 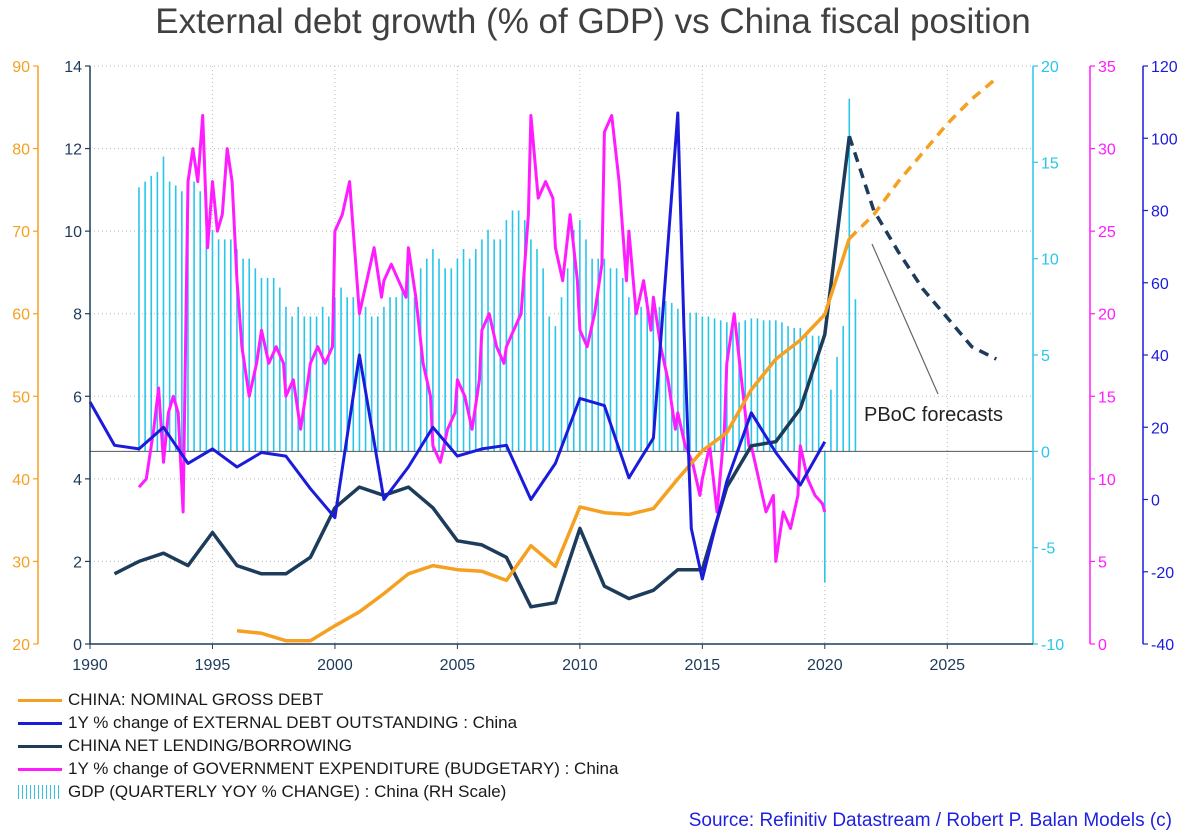 What do you see at coordinates (77, 480) in the screenshot?
I see `axis-tick-label: 4` at bounding box center [77, 480].